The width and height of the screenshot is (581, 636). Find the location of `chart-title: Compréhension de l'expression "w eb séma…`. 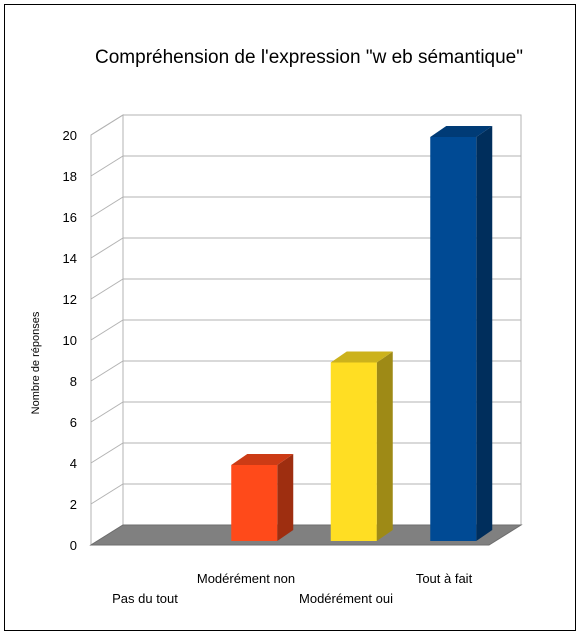

chart-title: Compréhension de l'expression "w eb séma… is located at coordinates (309, 57).